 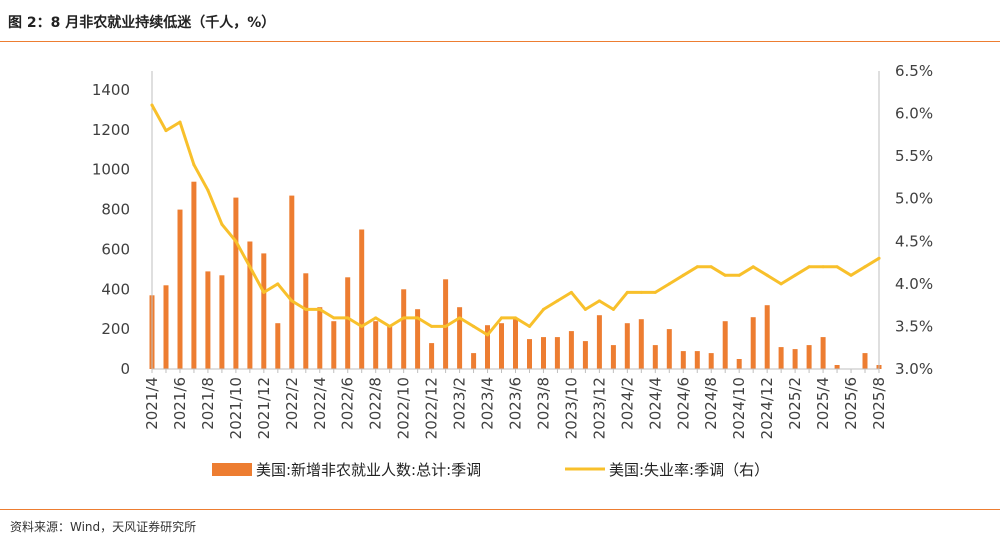 What do you see at coordinates (683, 360) in the screenshot?
I see `bar-2024/6` at bounding box center [683, 360].